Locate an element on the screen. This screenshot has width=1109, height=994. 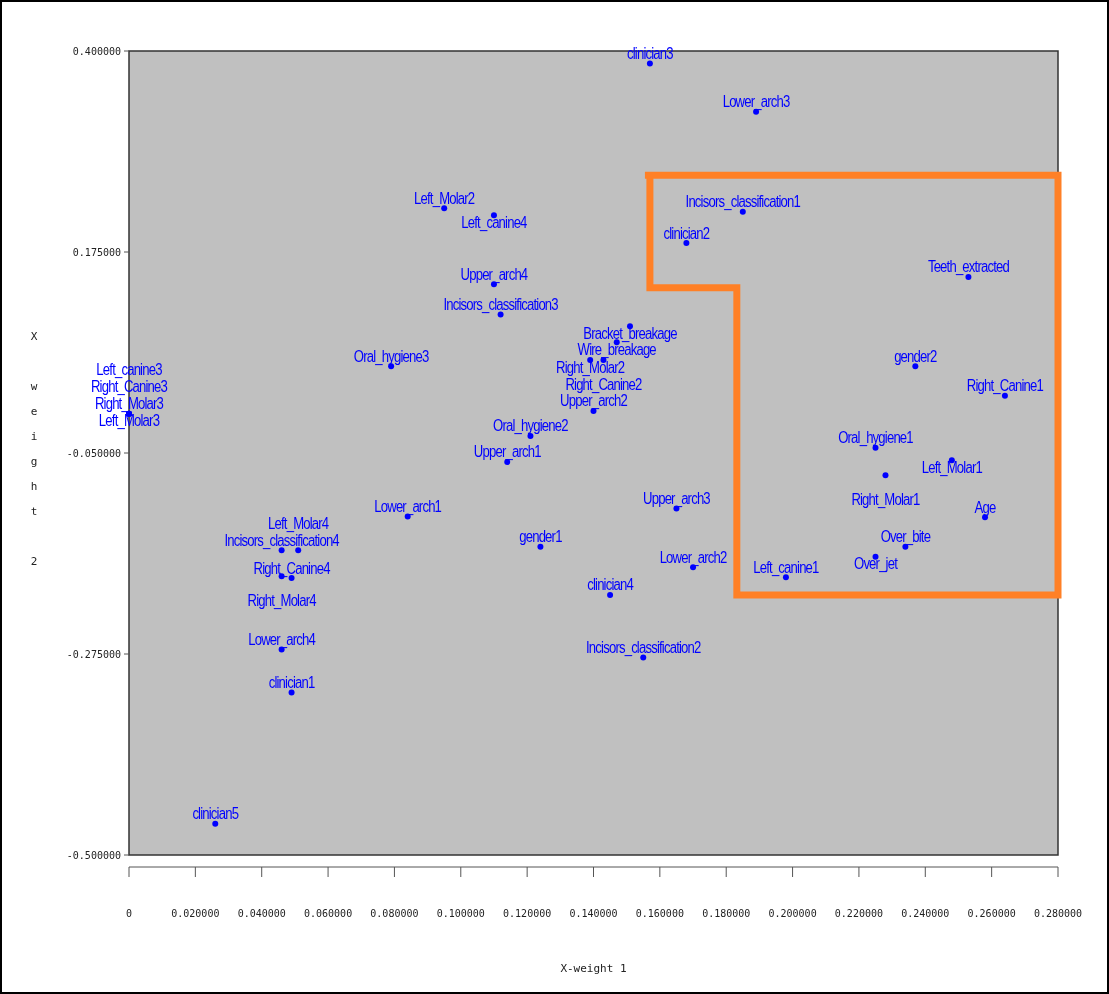
data-label: Oral_hygiene2 is located at coordinates (531, 426).